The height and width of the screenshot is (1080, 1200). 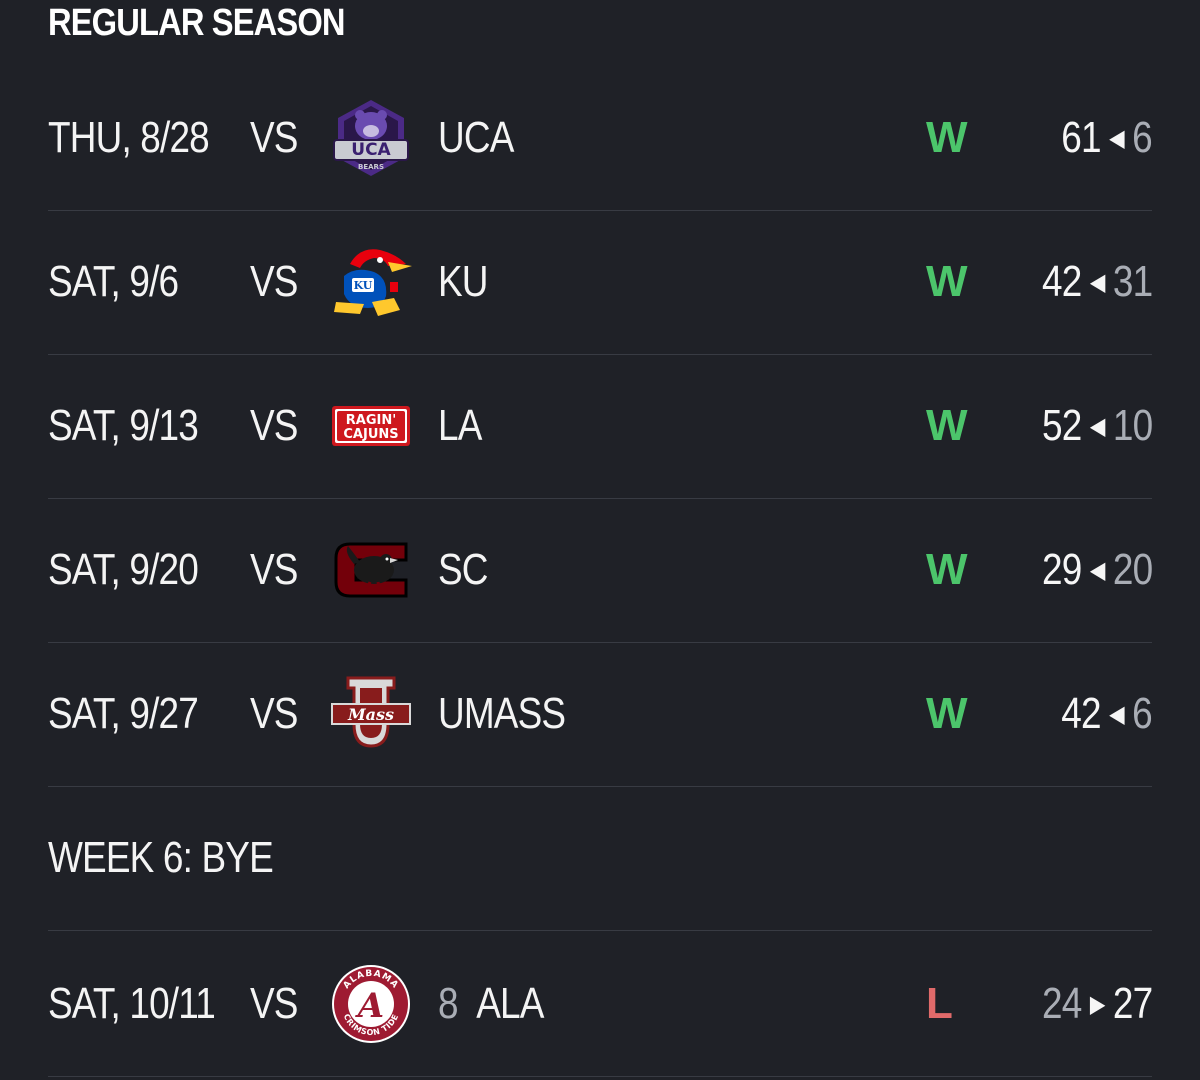 What do you see at coordinates (600, 282) in the screenshot?
I see `game-row: SAT, 9/6 VS KU KU W 42 ◀ 31` at bounding box center [600, 282].